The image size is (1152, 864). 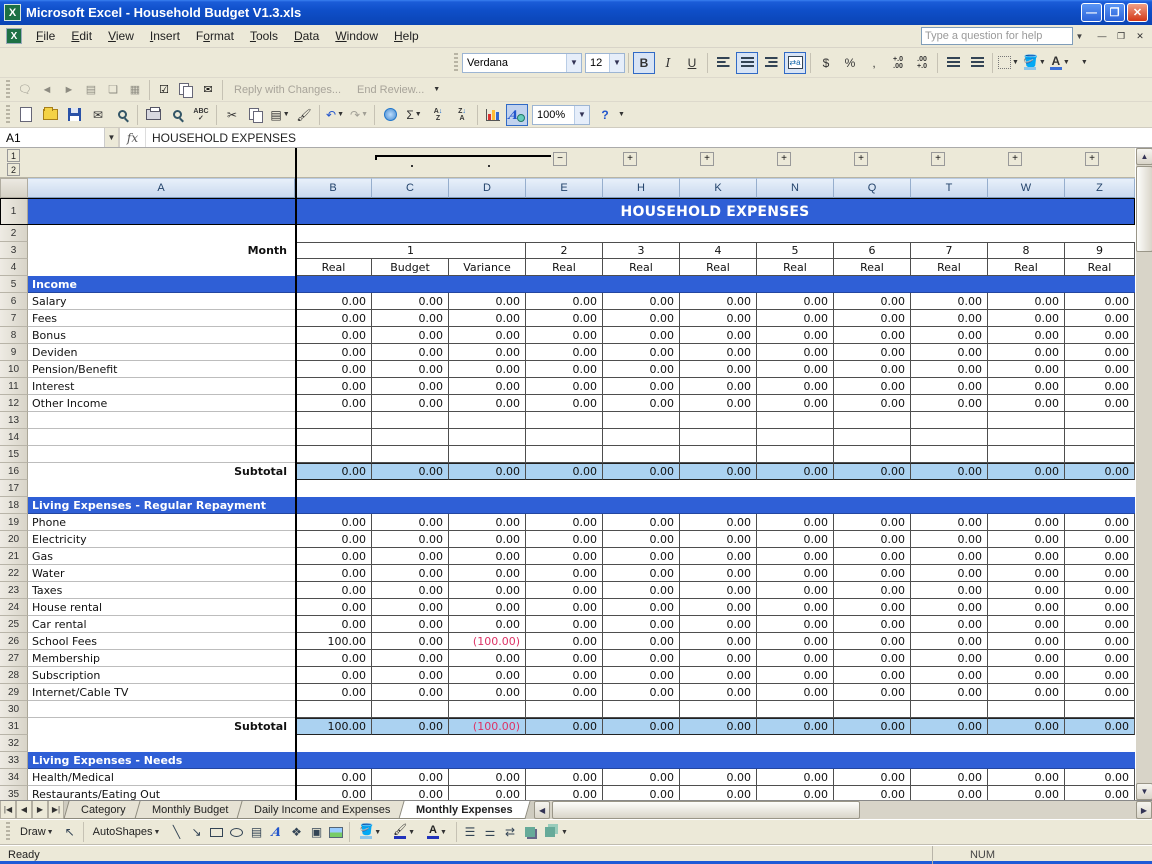 What do you see at coordinates (795, 301) in the screenshot?
I see `cell-N6: 0.00` at bounding box center [795, 301].